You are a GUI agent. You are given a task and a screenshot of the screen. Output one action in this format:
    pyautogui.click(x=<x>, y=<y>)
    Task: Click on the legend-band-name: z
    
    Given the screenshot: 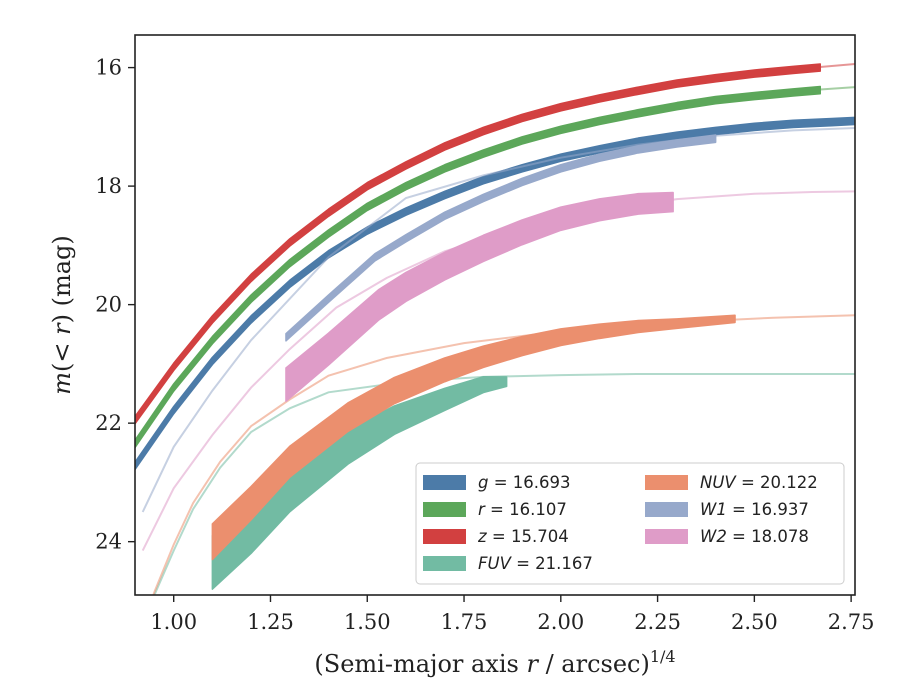 What is the action you would take?
    pyautogui.click(x=482, y=536)
    